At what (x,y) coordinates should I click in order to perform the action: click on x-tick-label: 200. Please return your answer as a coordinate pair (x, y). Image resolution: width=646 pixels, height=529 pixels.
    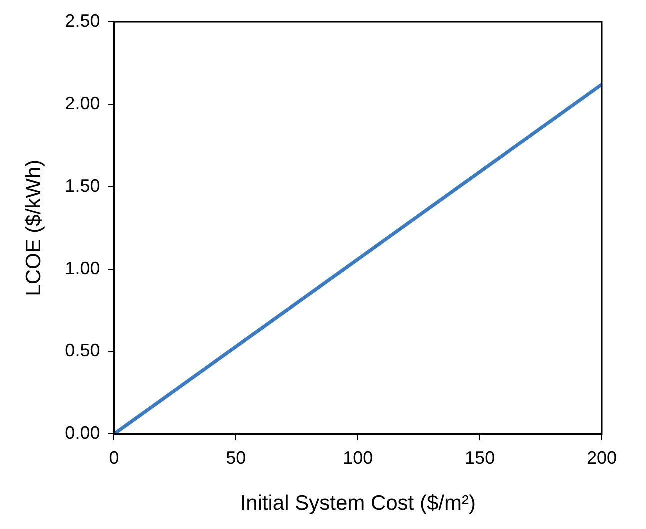
    Looking at the image, I should click on (602, 458).